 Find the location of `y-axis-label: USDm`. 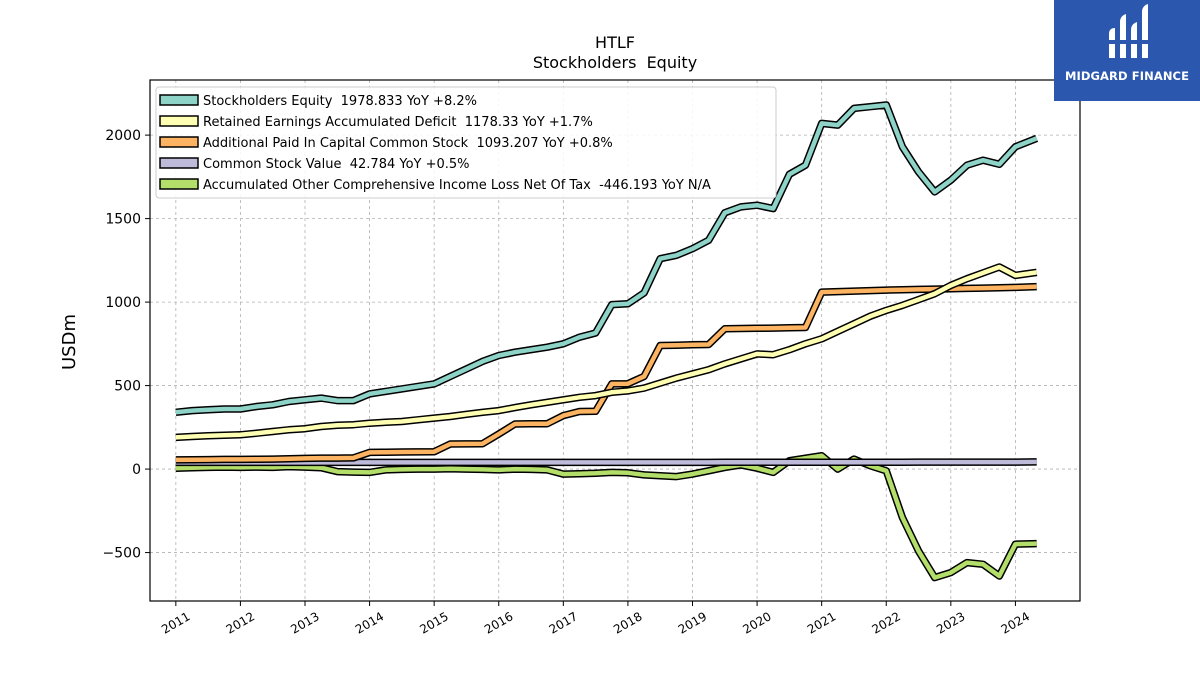

y-axis-label: USDm is located at coordinates (69, 342).